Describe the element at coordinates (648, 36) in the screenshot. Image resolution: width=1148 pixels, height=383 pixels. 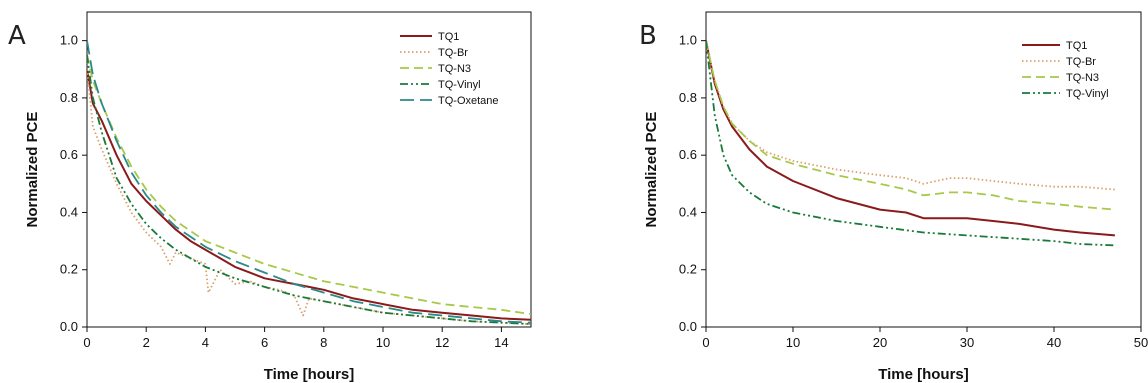
I see `panel-label: B` at that location.